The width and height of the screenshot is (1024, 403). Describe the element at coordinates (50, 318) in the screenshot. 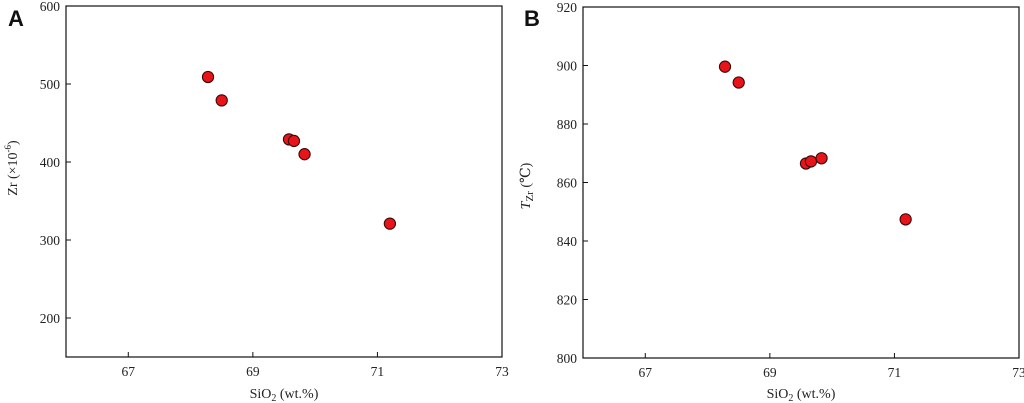

I see `panel-a-y-tick-label: 200` at that location.